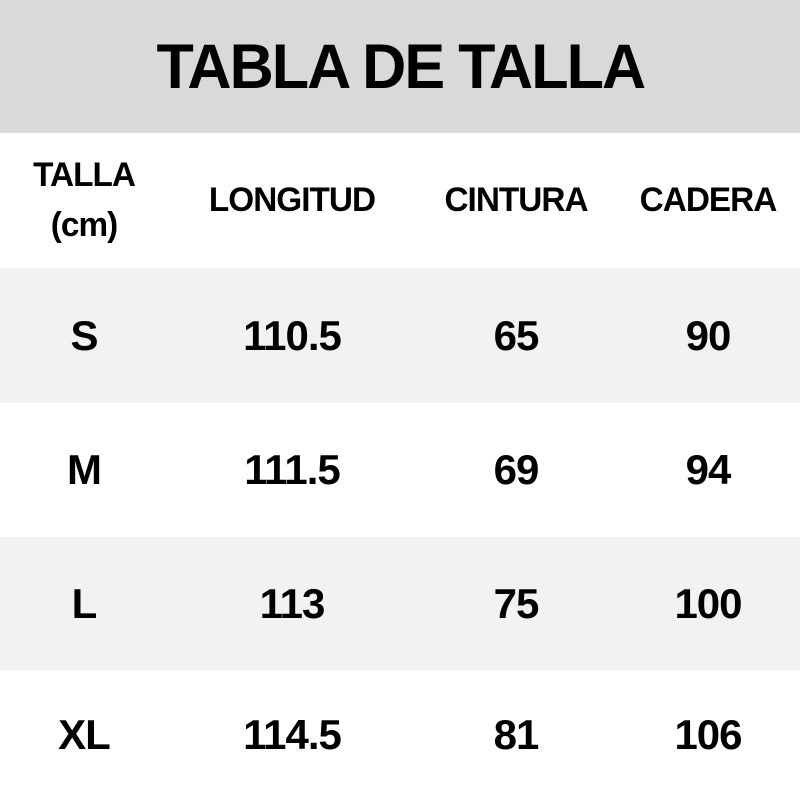 This screenshot has height=800, width=800. I want to click on table-cell-longitud: 113, so click(292, 603).